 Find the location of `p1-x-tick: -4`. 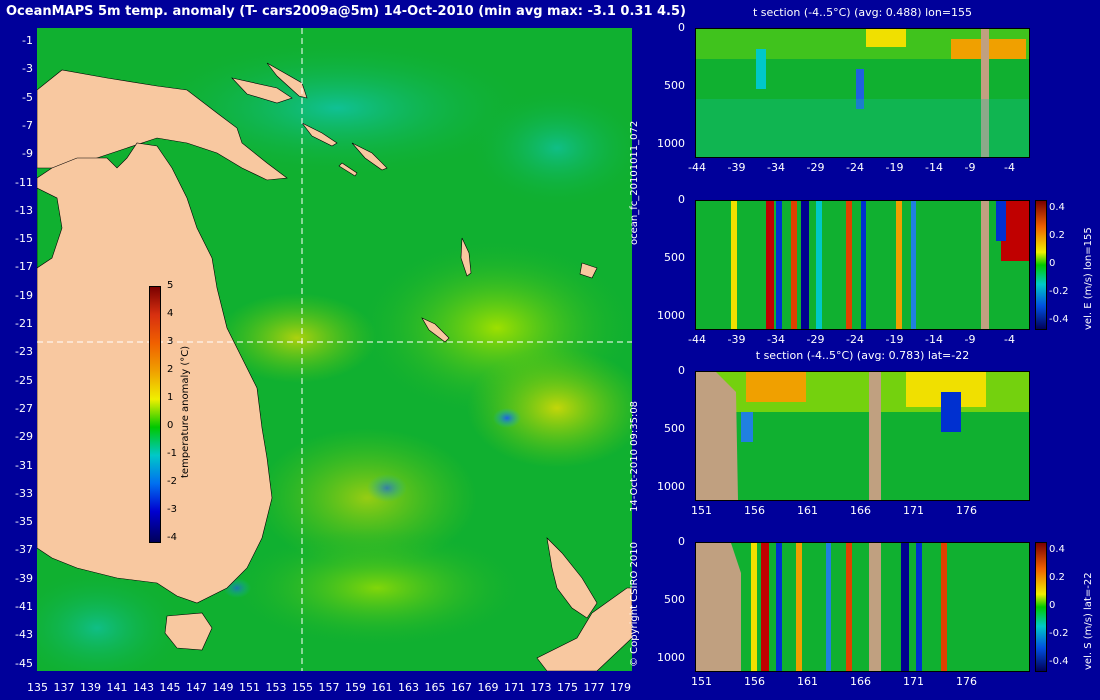

p1-x-tick: -4 is located at coordinates (1009, 167).